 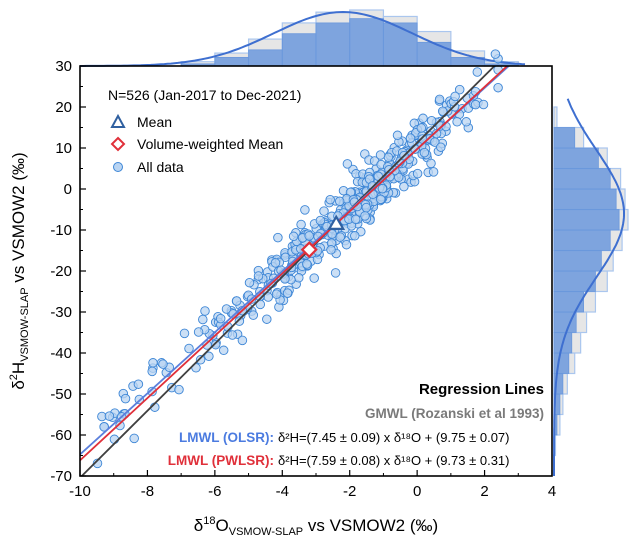 What do you see at coordinates (591, 287) in the screenshot?
I see `right-histogram` at bounding box center [591, 287].